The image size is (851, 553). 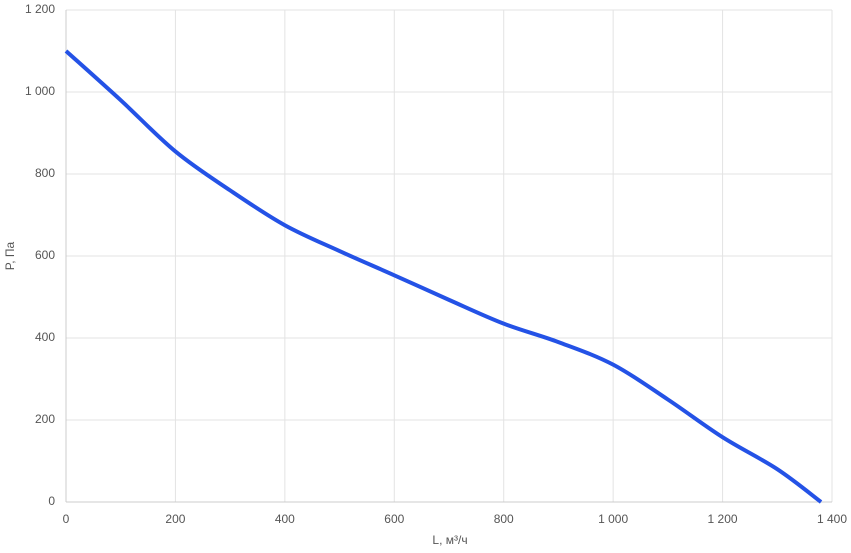 I want to click on x-tick-label: 0, so click(x=66, y=519).